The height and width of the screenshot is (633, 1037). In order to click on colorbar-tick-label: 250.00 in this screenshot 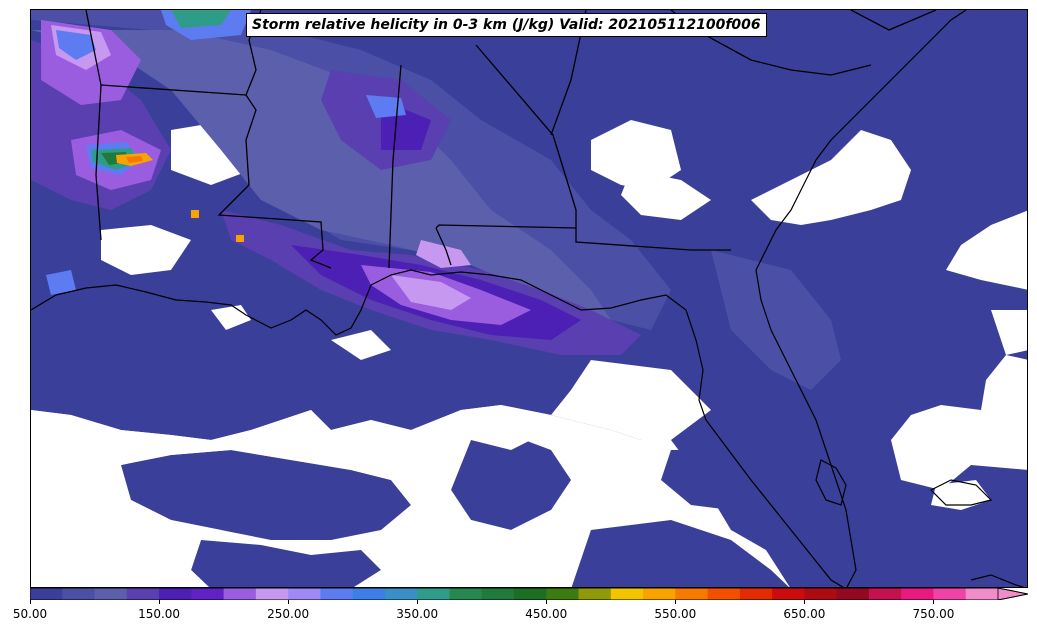, I will do `click(288, 614)`.